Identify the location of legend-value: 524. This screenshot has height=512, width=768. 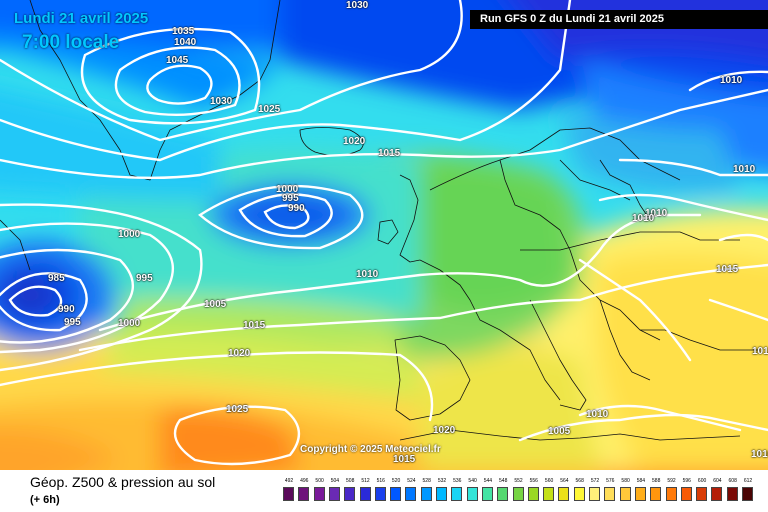
(411, 481).